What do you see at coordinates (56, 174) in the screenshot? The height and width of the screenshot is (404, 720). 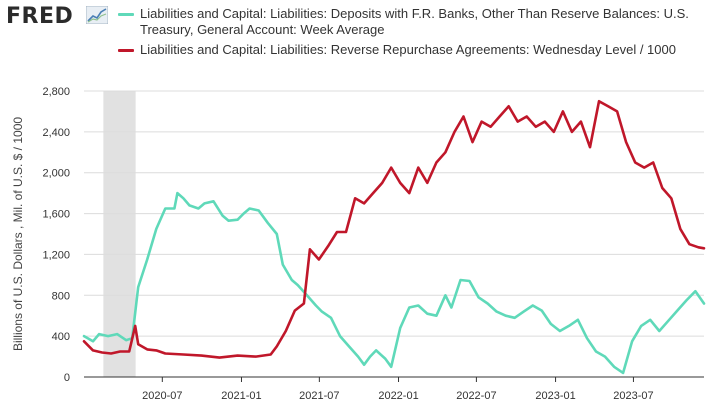 I see `y-tick-label: 2,000` at bounding box center [56, 174].